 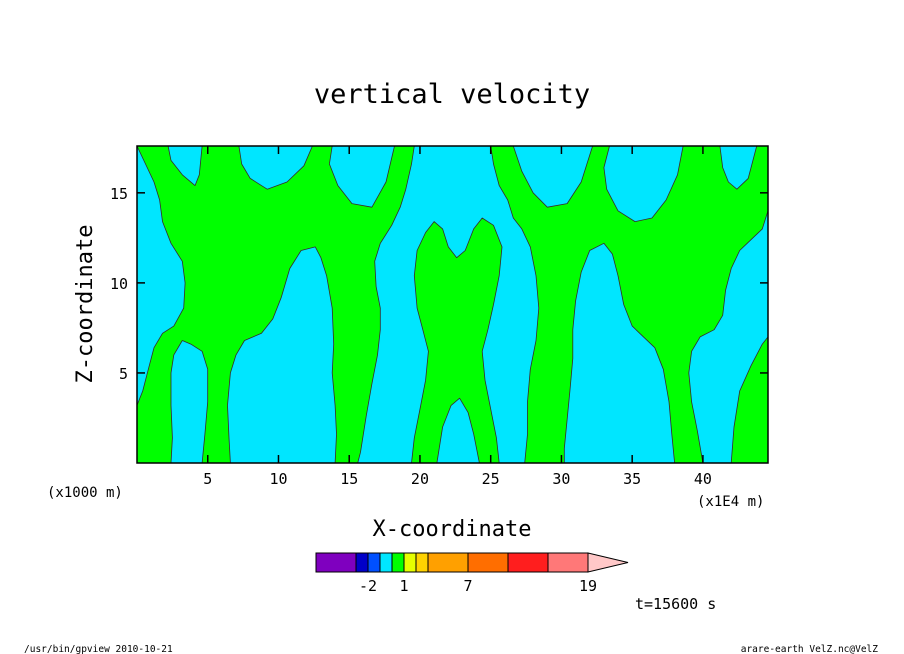 What do you see at coordinates (632, 479) in the screenshot?
I see `x-tick-label: 35` at bounding box center [632, 479].